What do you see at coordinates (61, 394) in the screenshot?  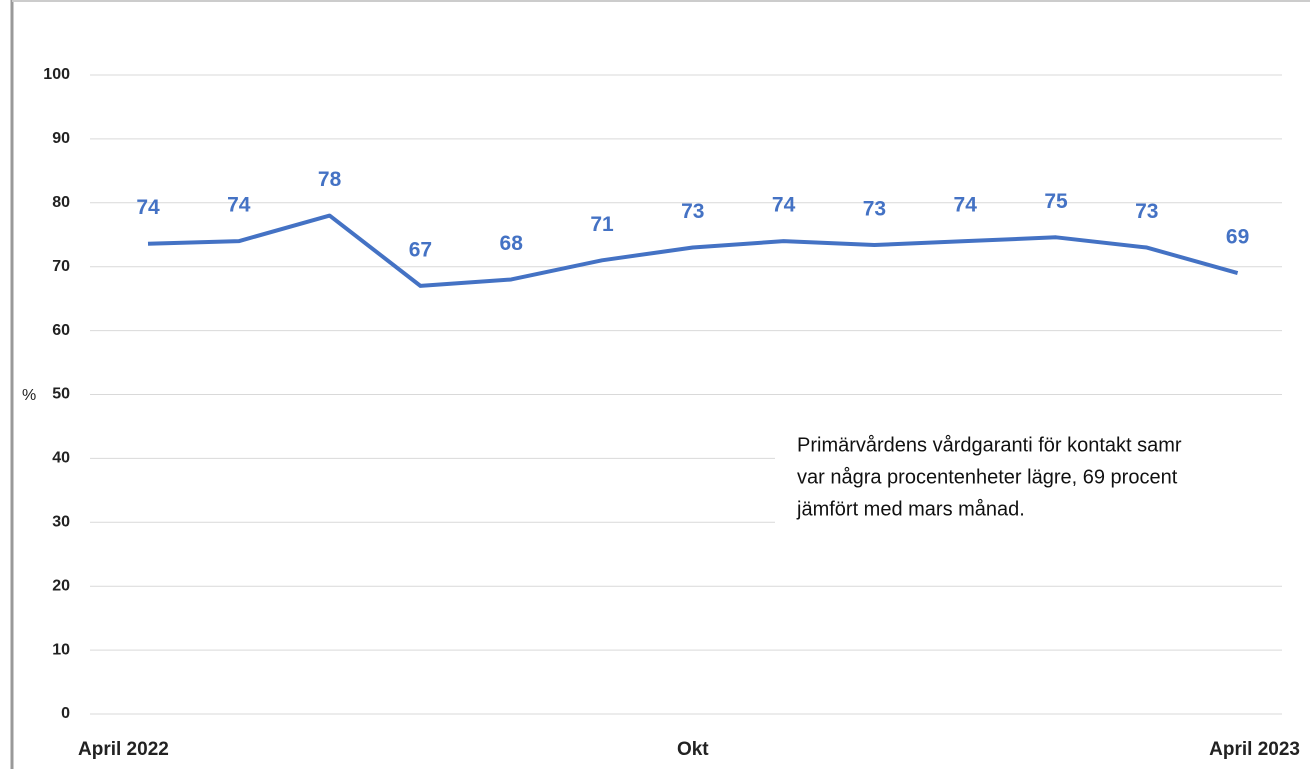 I see `y-tick-label: 50` at bounding box center [61, 394].